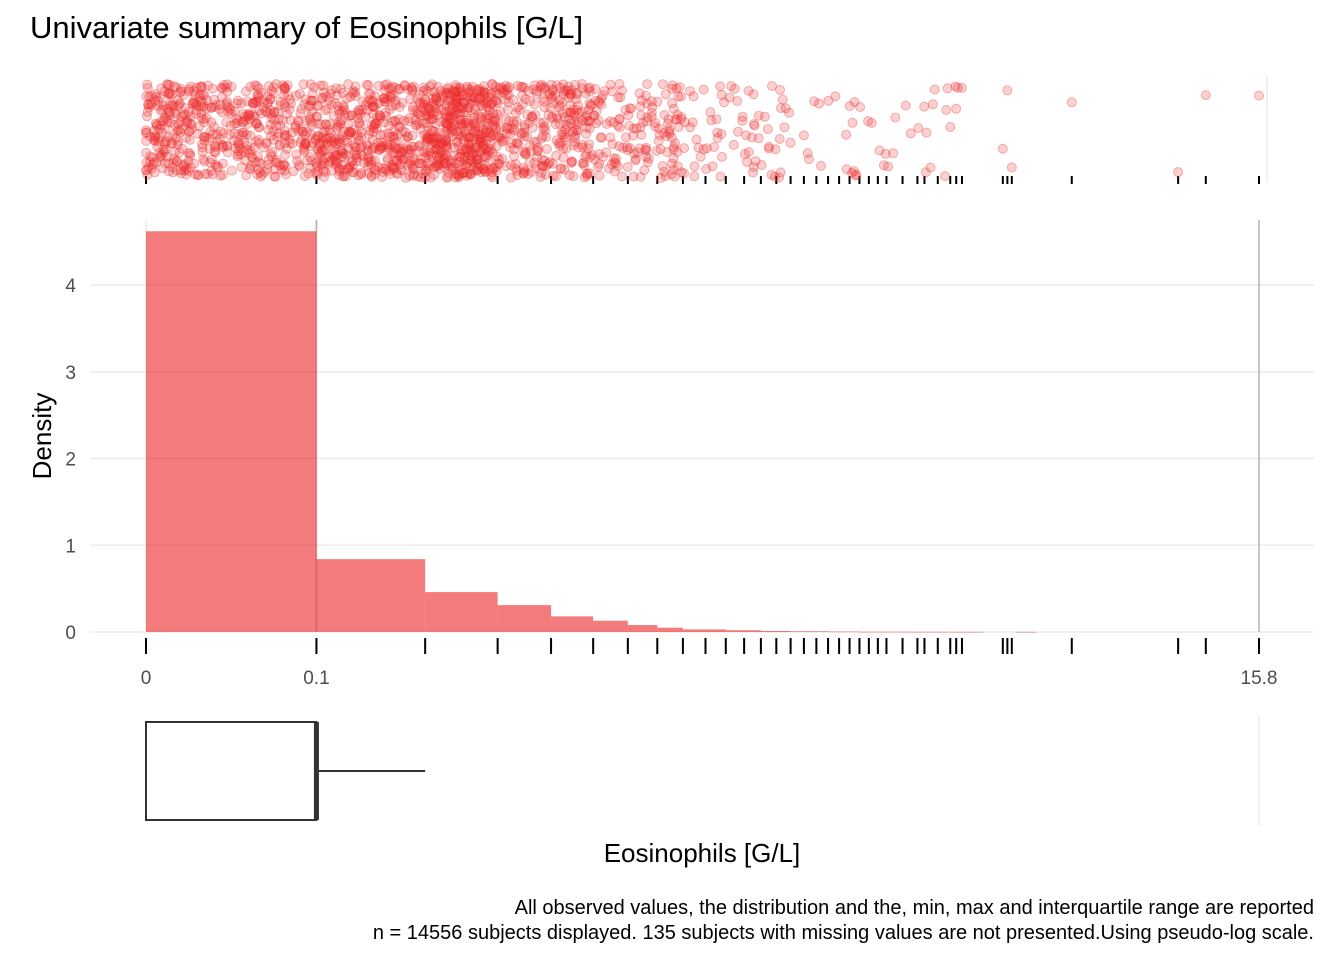 The height and width of the screenshot is (960, 1344). I want to click on boxplot-panel, so click(702, 771).